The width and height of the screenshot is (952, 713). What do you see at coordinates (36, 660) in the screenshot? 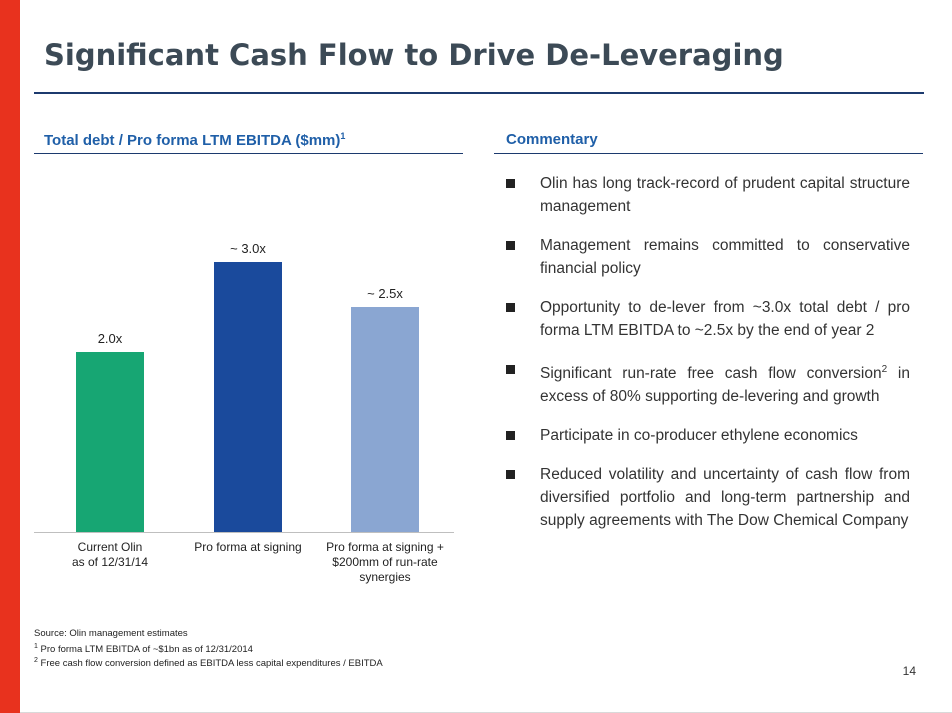
I see `footnote-2-sup: 2` at bounding box center [36, 660].